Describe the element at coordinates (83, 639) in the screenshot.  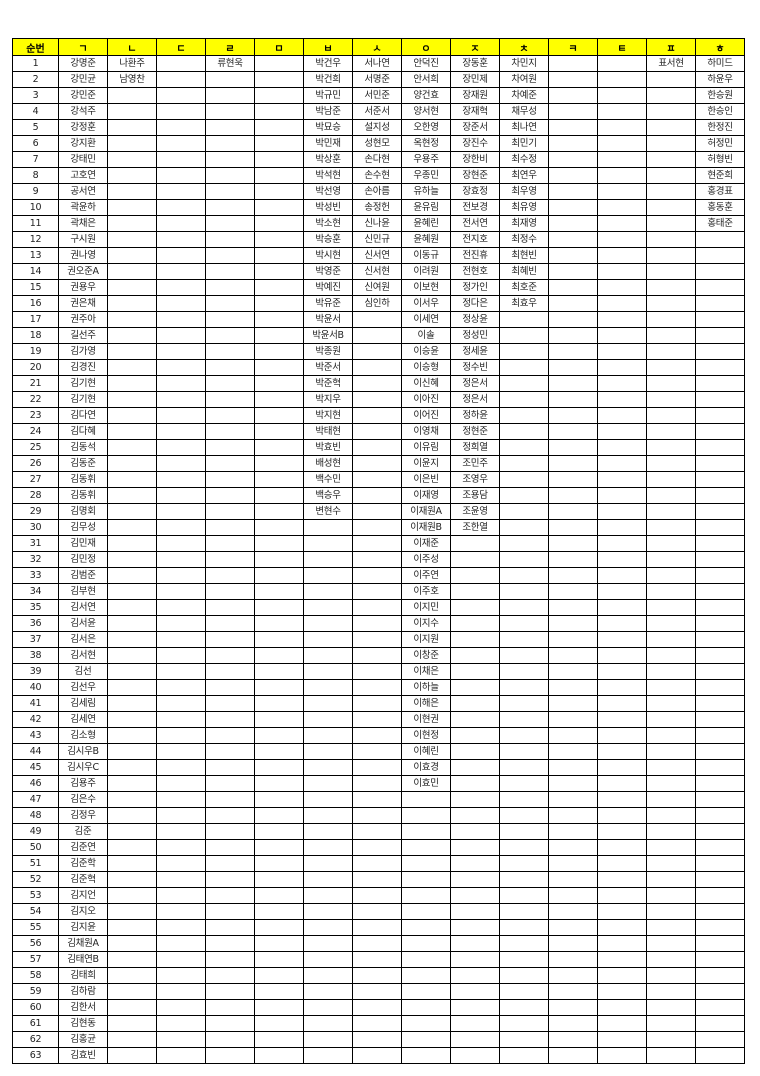
I see `name-cell: 김서은` at that location.